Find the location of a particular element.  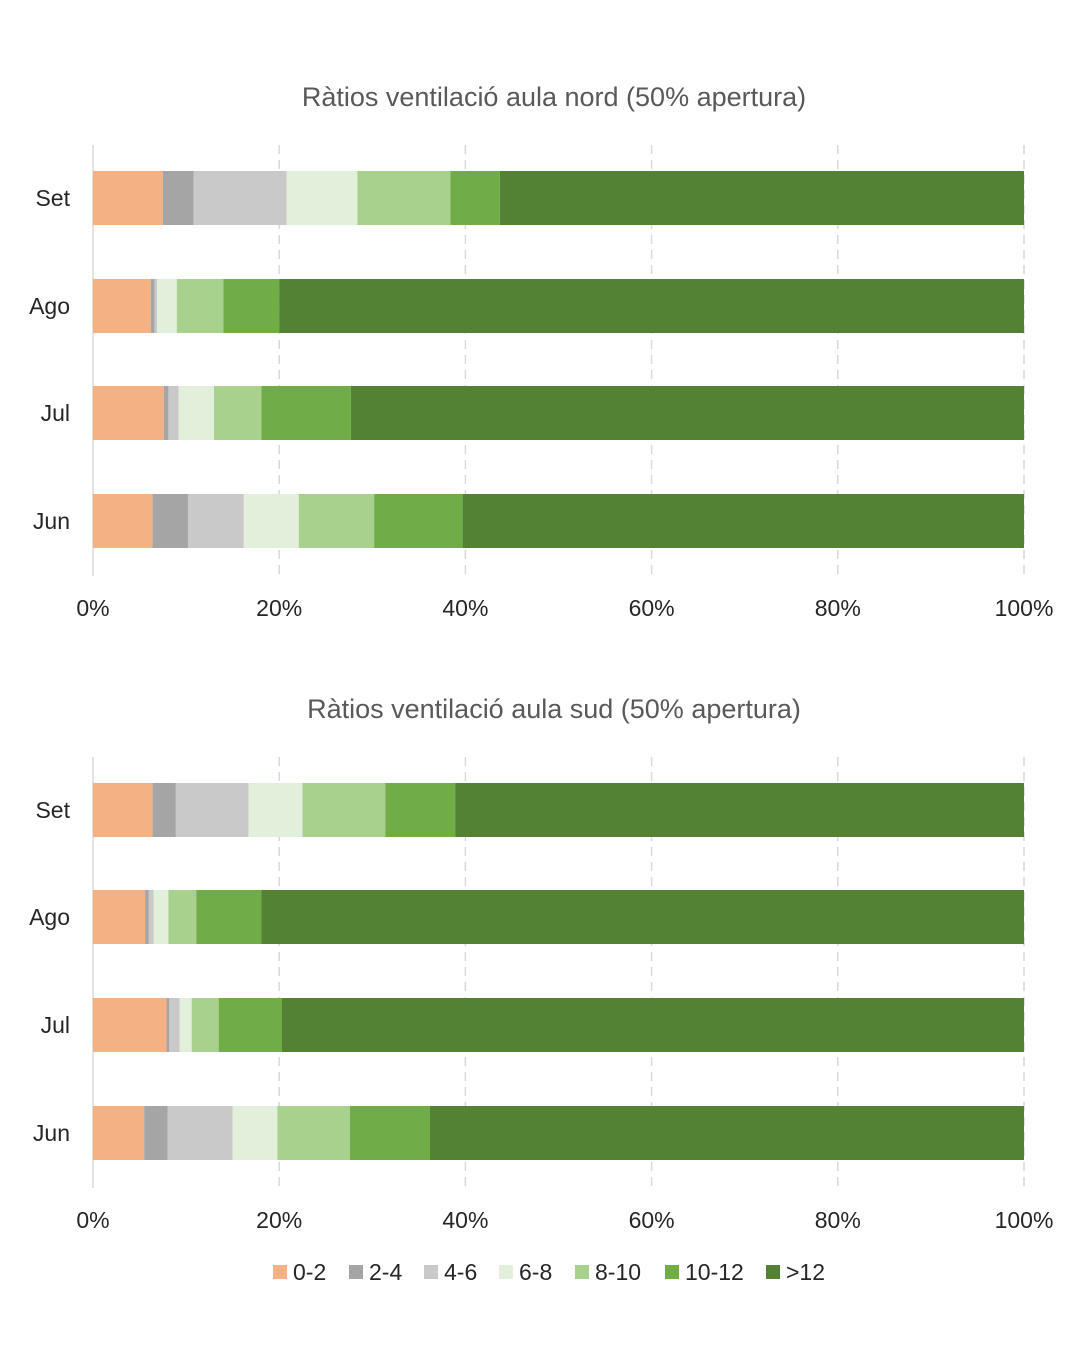

legend-label: 0-2 is located at coordinates (309, 1272).